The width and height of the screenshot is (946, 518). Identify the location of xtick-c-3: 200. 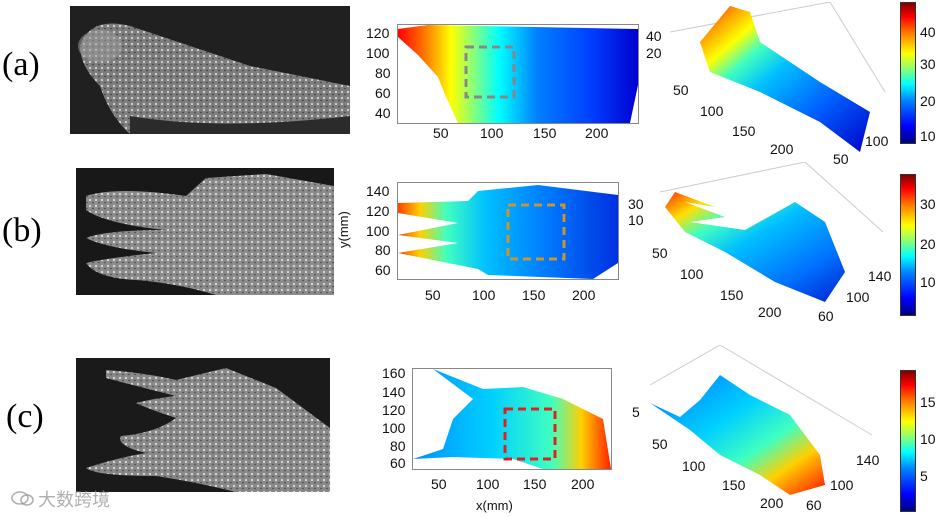
(583, 484).